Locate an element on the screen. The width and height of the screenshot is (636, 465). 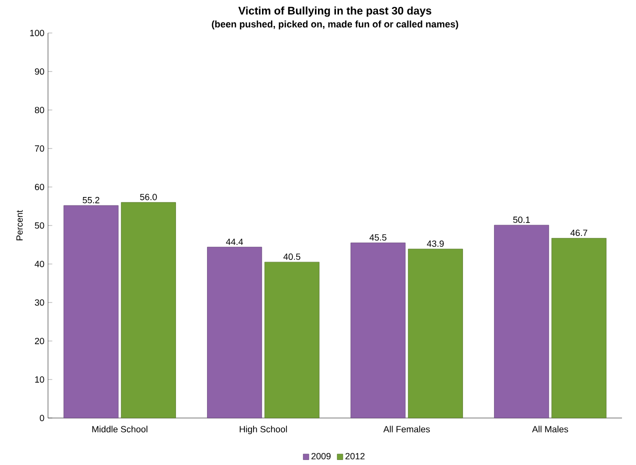
data-label: 50.1 is located at coordinates (521, 219).